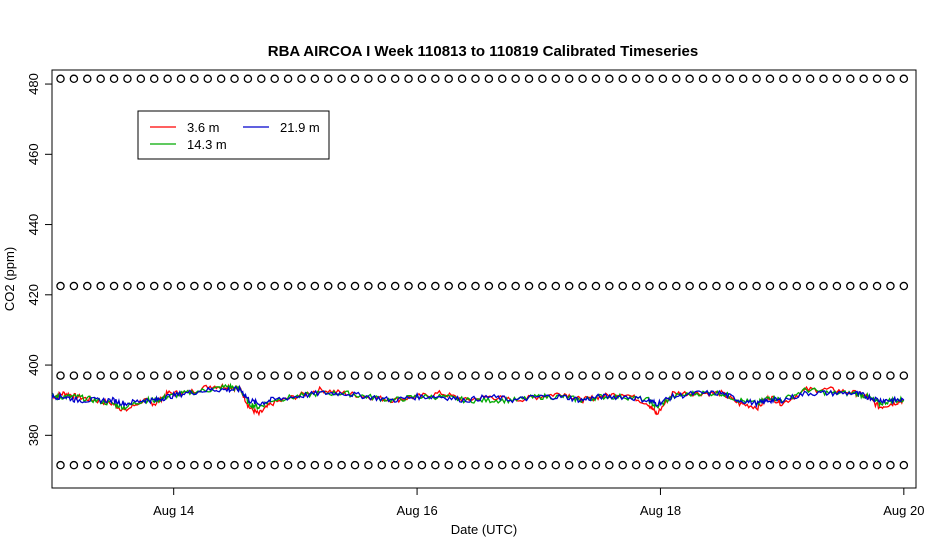 Image resolution: width=936 pixels, height=540 pixels. What do you see at coordinates (207, 144) in the screenshot?
I see `legend-label: 14.3 m` at bounding box center [207, 144].